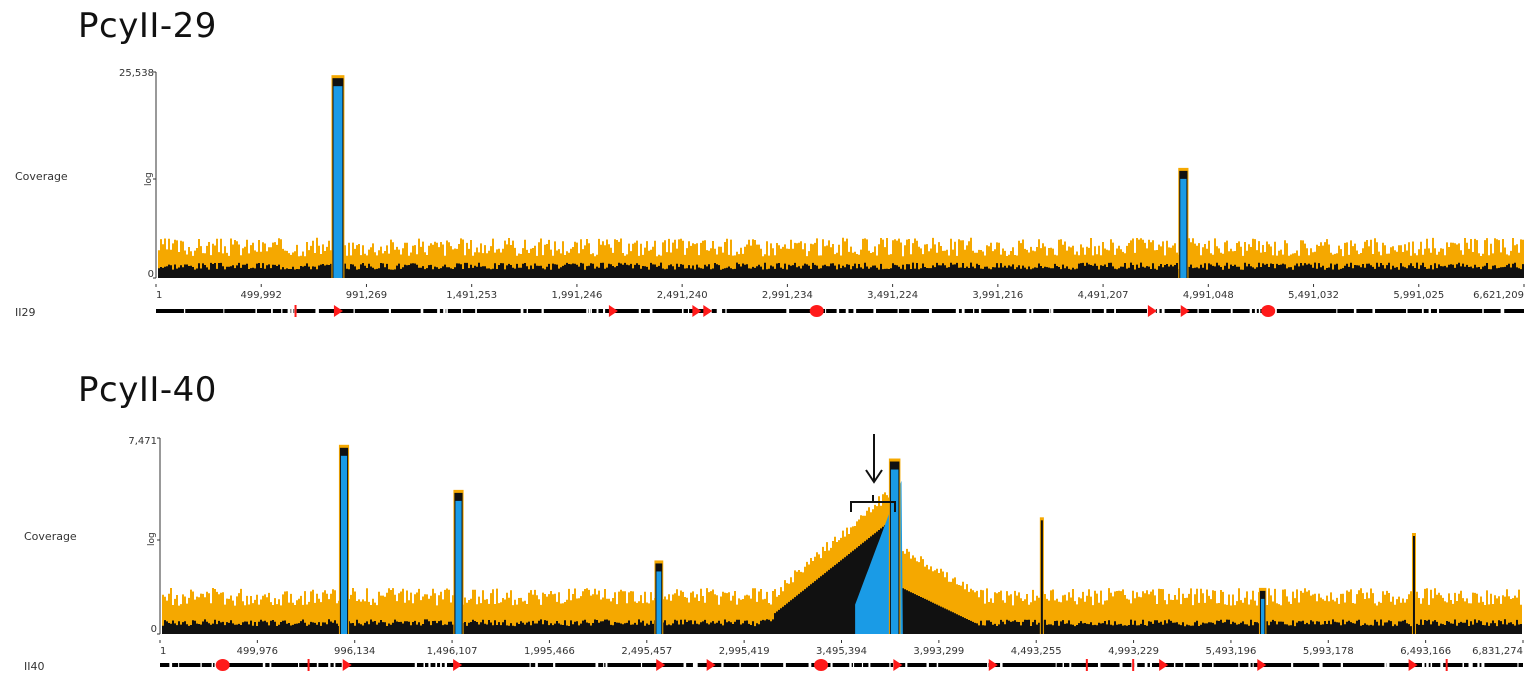 The height and width of the screenshot is (676, 1530). Describe the element at coordinates (682, 295) in the screenshot. I see `ruler-tick-label: 2,491,240` at that location.